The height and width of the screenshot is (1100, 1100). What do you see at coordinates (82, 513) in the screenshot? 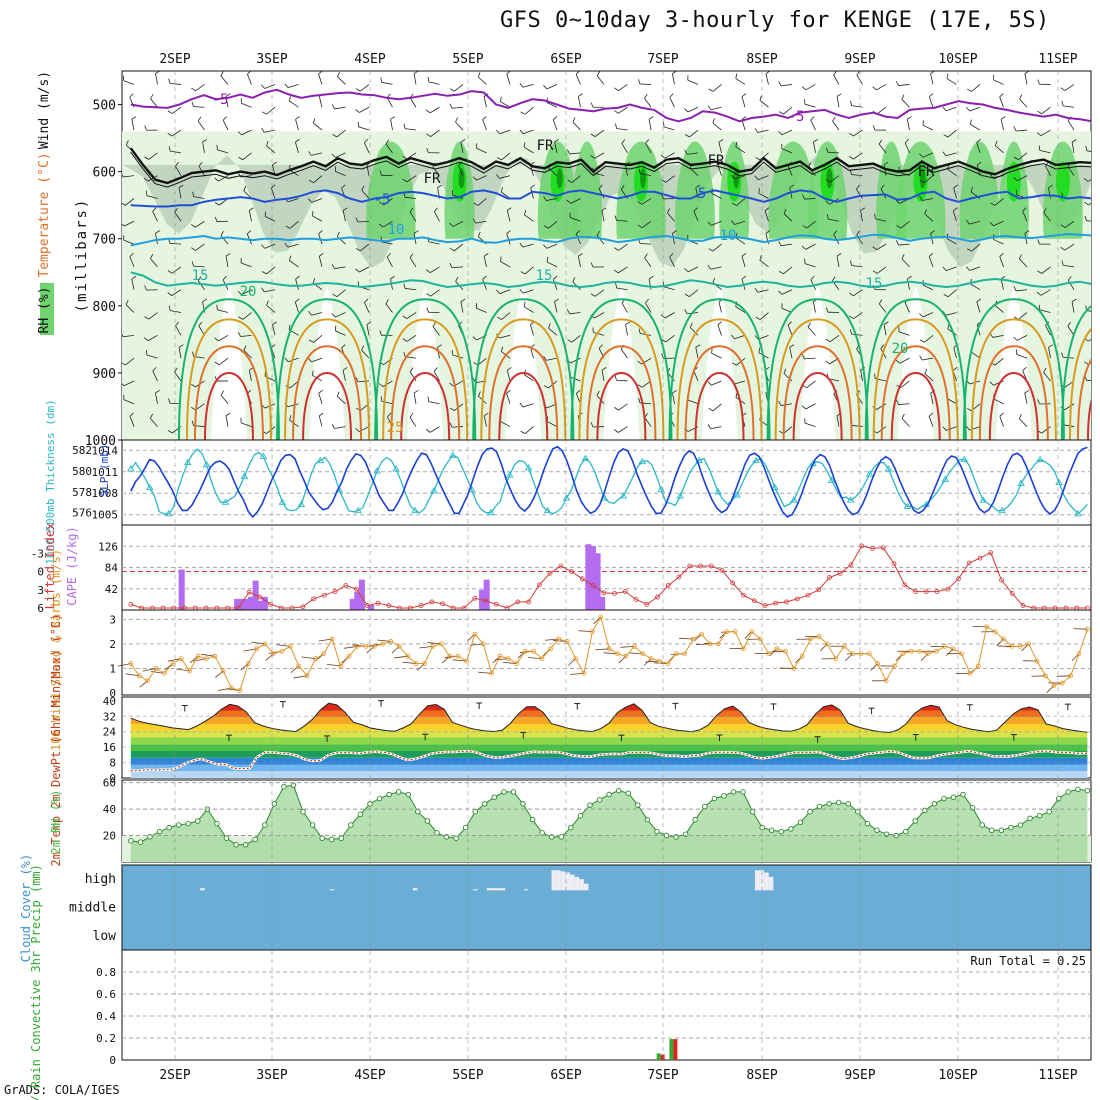
I see `thickness-tick-label: 576` at bounding box center [82, 513].